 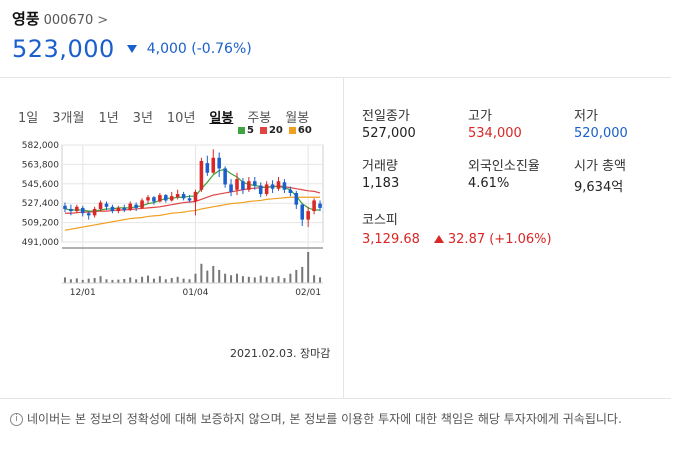 I want to click on stat-3: 거래량 1,183, so click(x=415, y=175).